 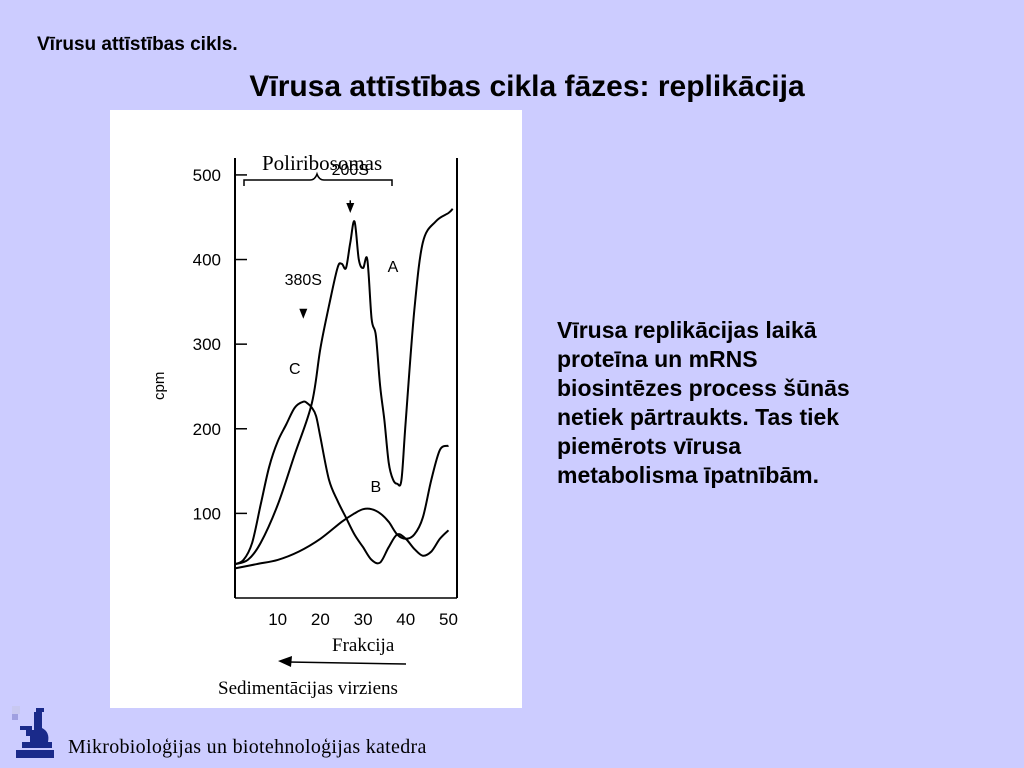 What do you see at coordinates (207, 175) in the screenshot?
I see `y-tick-label: 500` at bounding box center [207, 175].